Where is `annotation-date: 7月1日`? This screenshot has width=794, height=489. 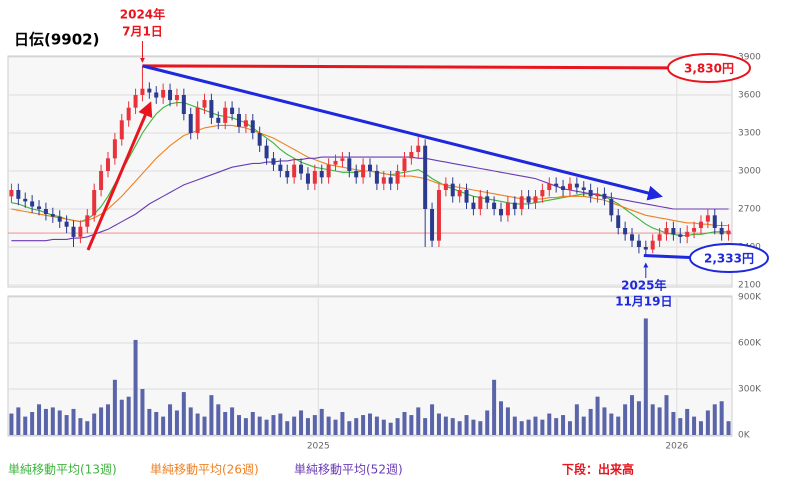
annotation-date: 7月1日 is located at coordinates (142, 32).